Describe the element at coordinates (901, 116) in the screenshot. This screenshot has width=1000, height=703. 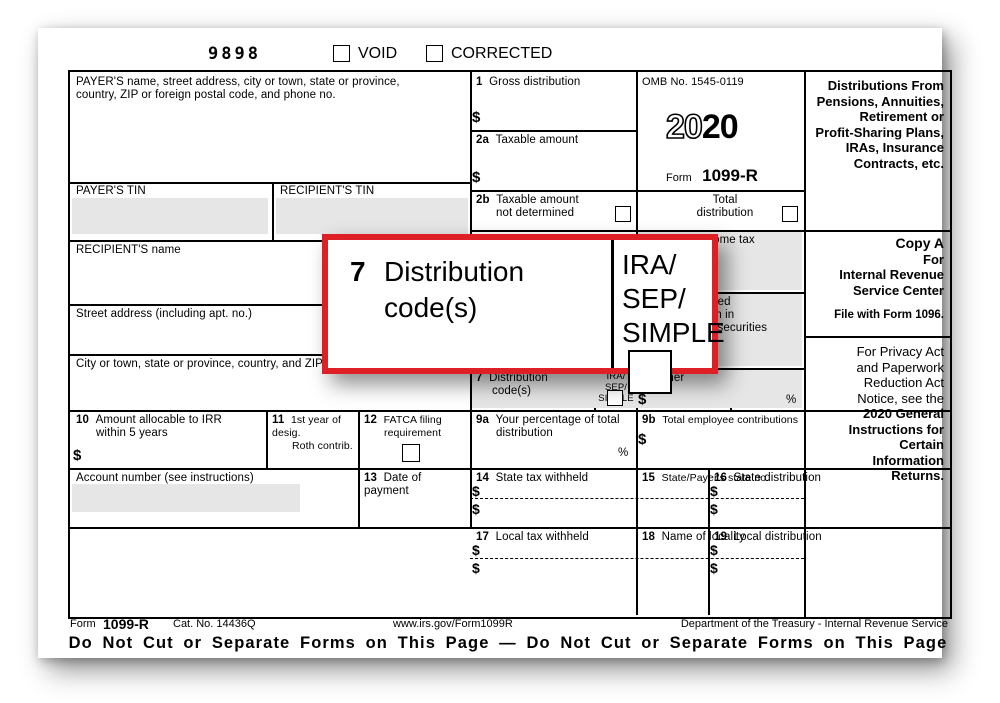
I see `title-line-3: Retirement or` at that location.